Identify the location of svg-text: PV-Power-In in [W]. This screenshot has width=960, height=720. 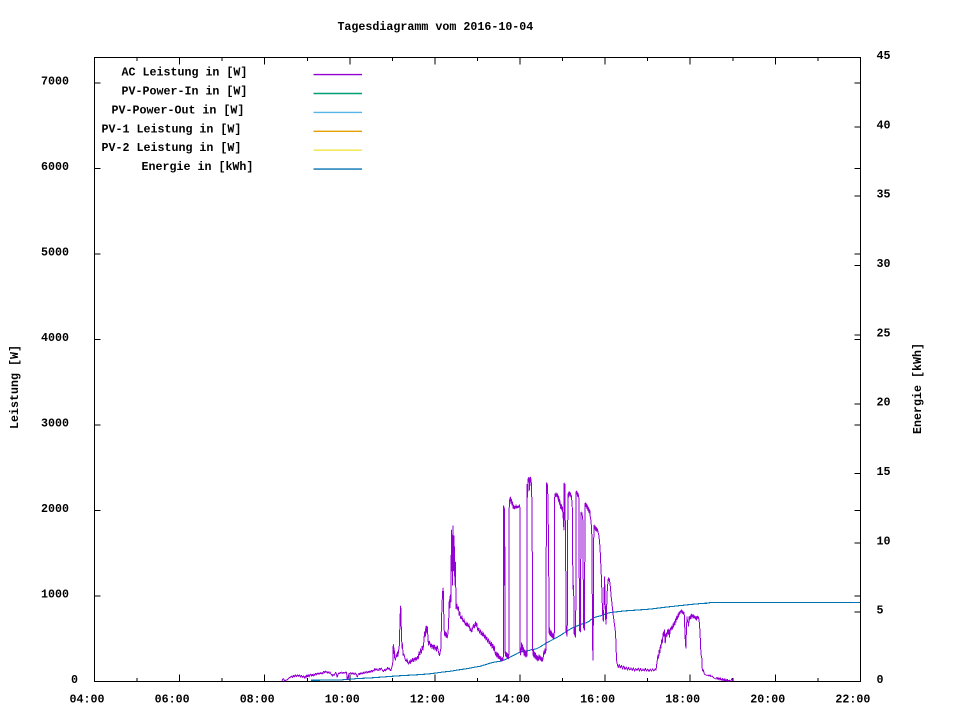
(185, 92).